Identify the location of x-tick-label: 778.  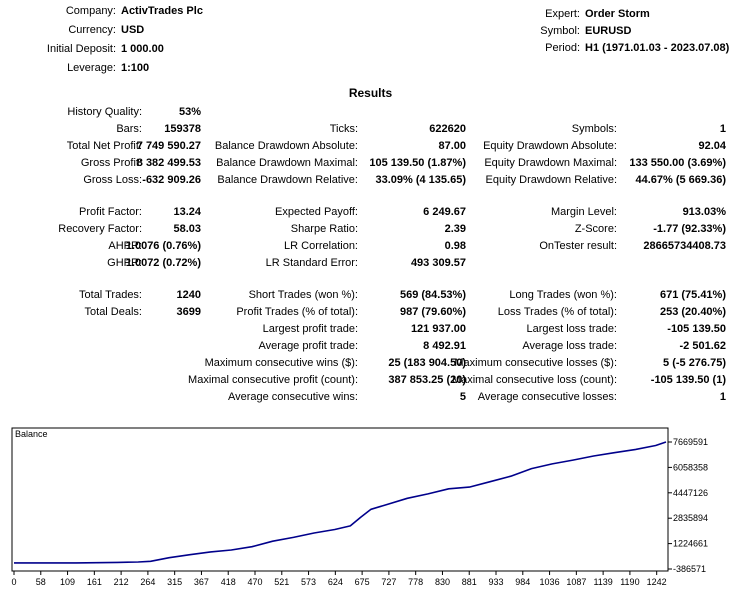
(415, 582).